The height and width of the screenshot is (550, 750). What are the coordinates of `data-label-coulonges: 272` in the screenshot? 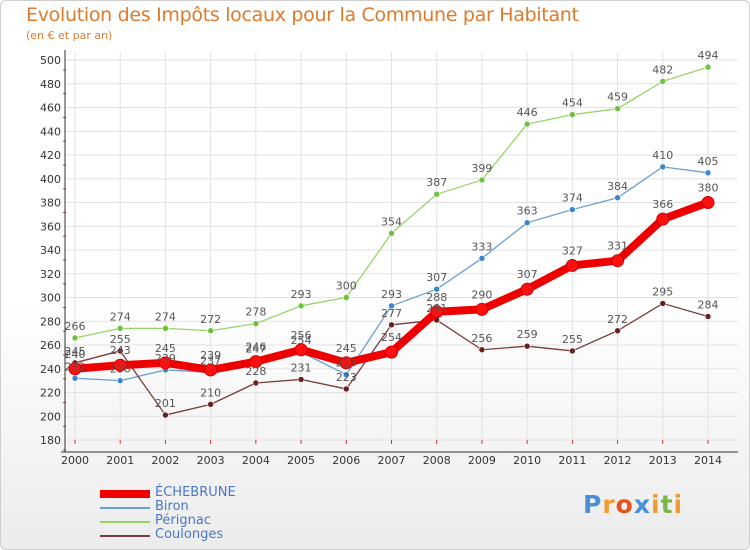 It's located at (617, 319).